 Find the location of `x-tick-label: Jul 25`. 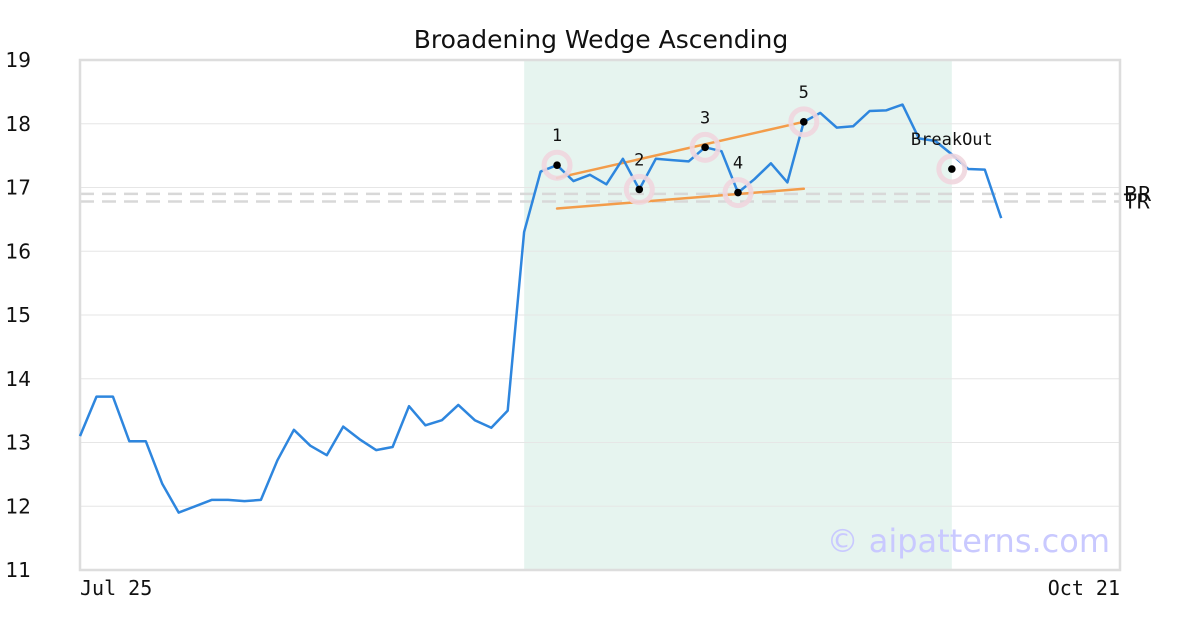

x-tick-label: Jul 25 is located at coordinates (116, 588).